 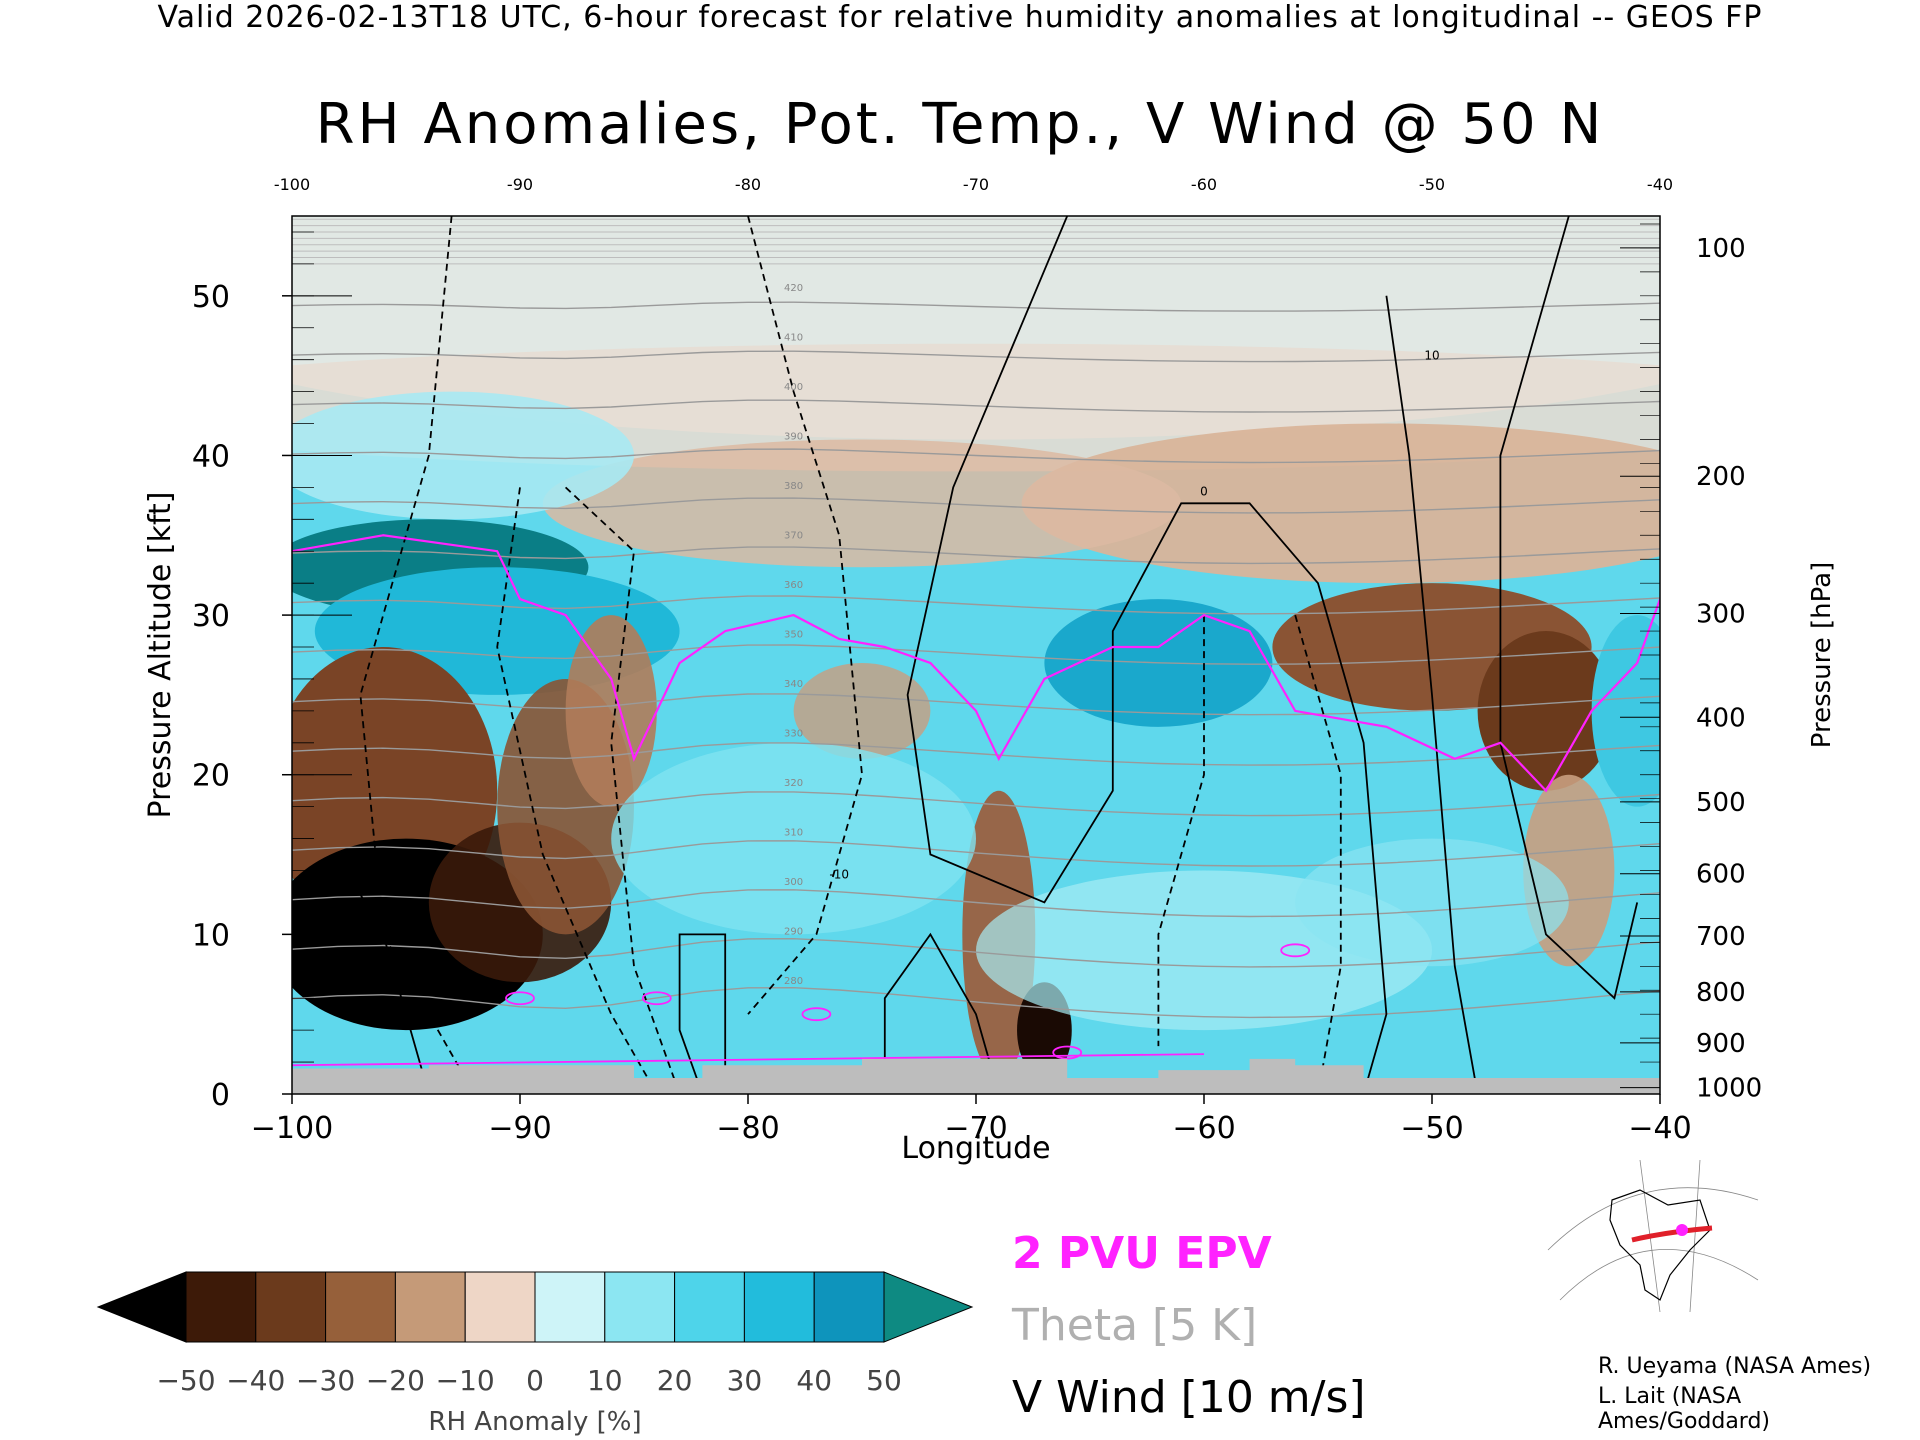 I want to click on theta-label: 320, so click(x=793, y=783).